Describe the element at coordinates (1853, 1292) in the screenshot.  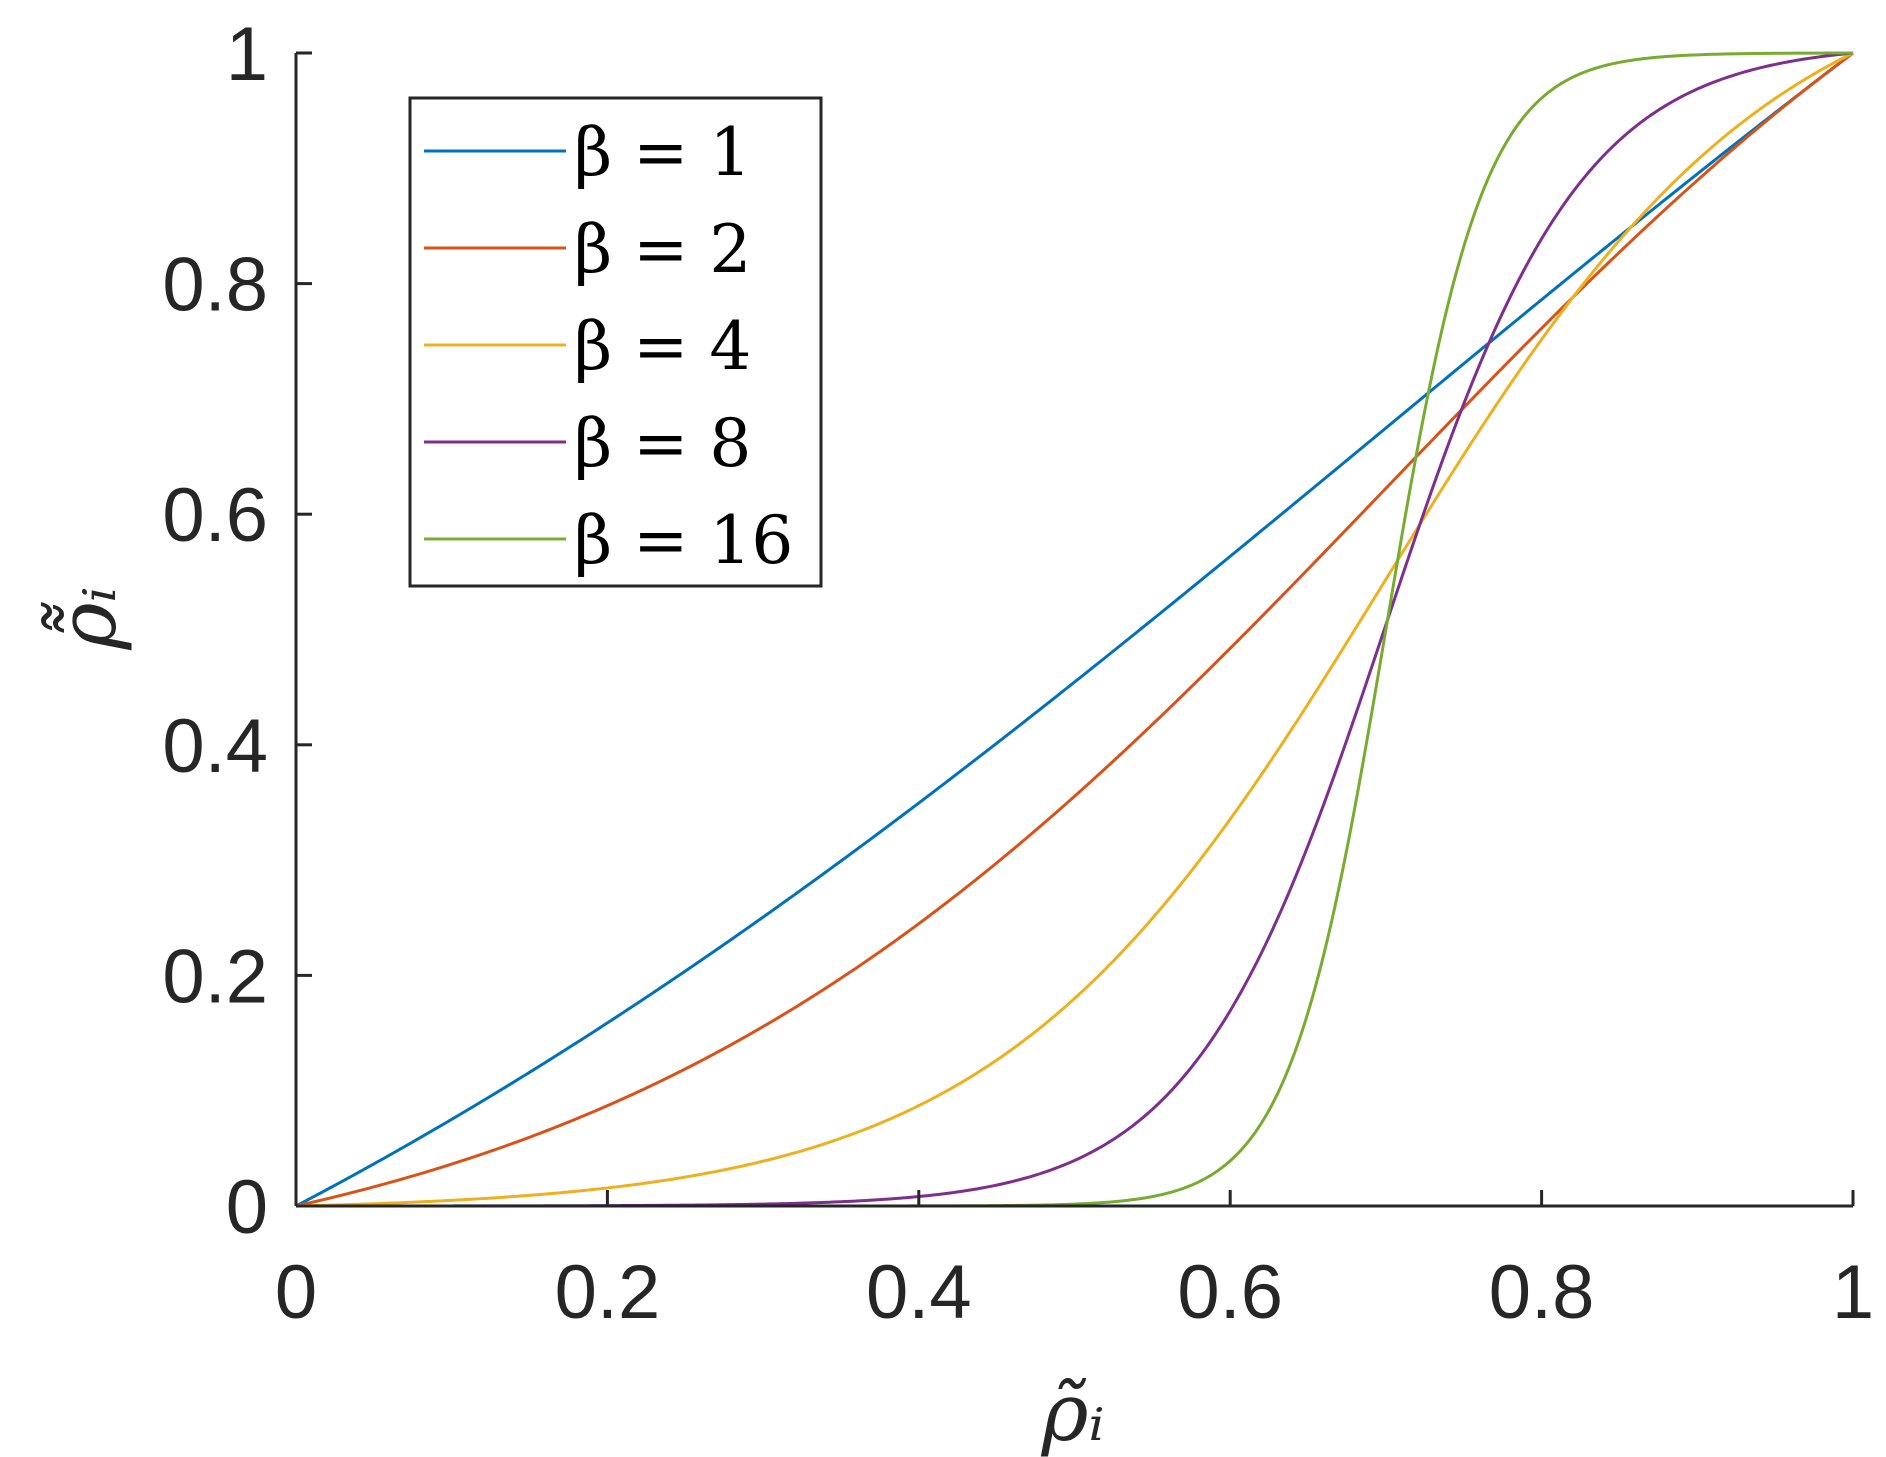
I see `x-tick-label: 1` at that location.